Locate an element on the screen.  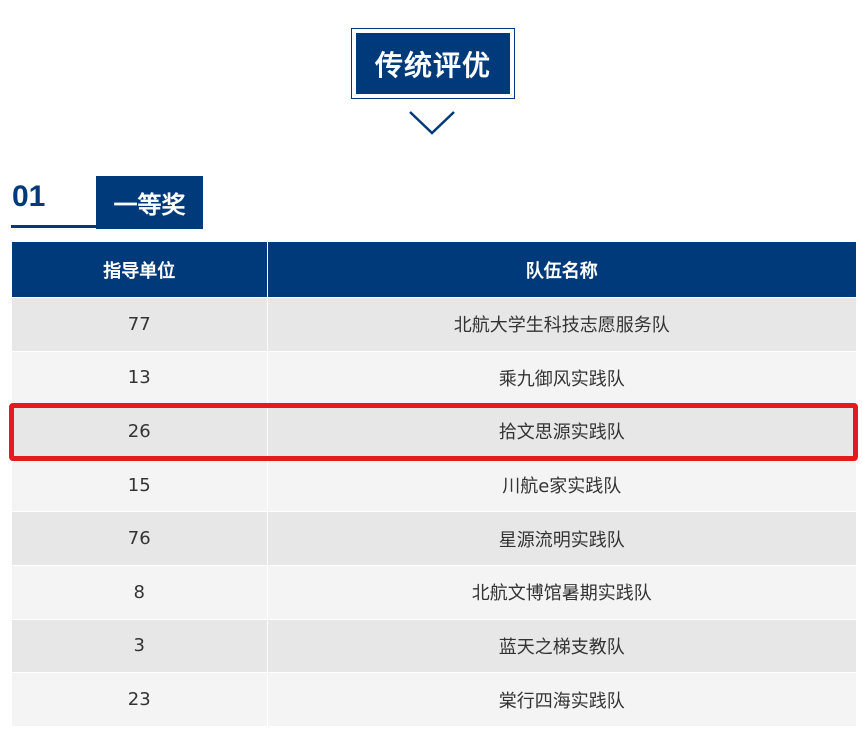
table-row: 8 北航文博馆暑期实践队 is located at coordinates (434, 592).